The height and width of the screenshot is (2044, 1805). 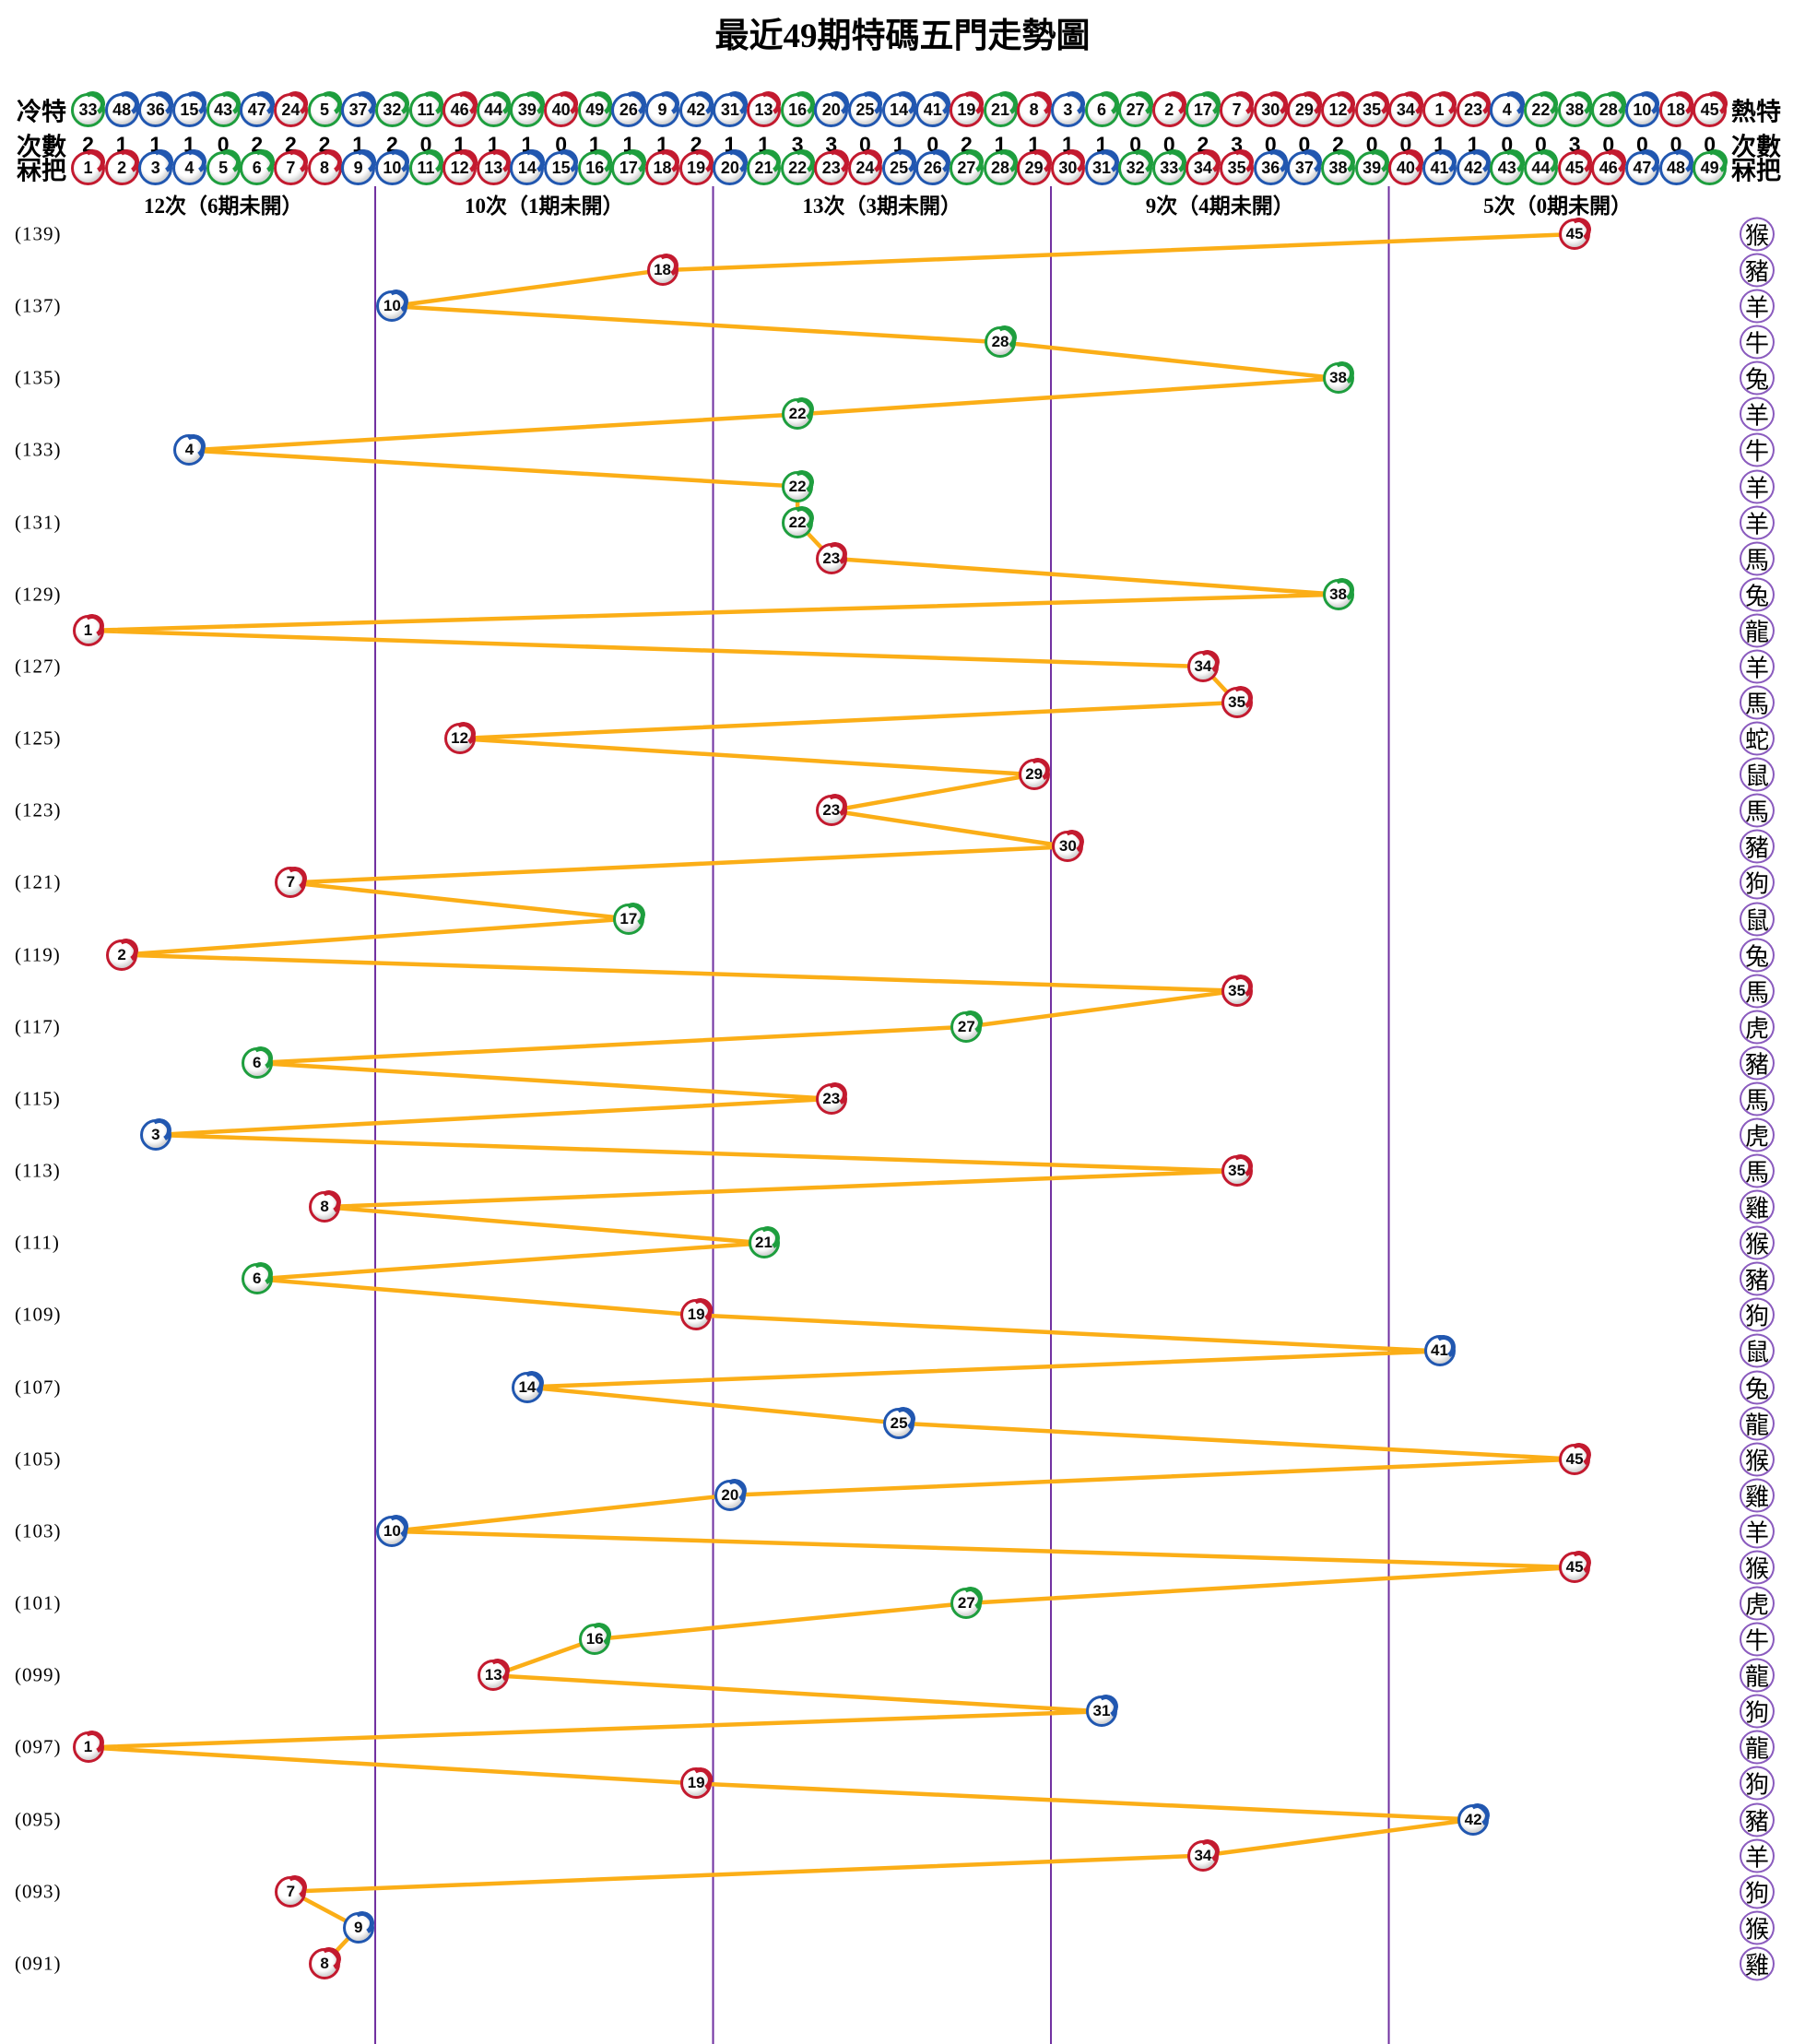 I want to click on ball-number: 49, so click(x=1709, y=167).